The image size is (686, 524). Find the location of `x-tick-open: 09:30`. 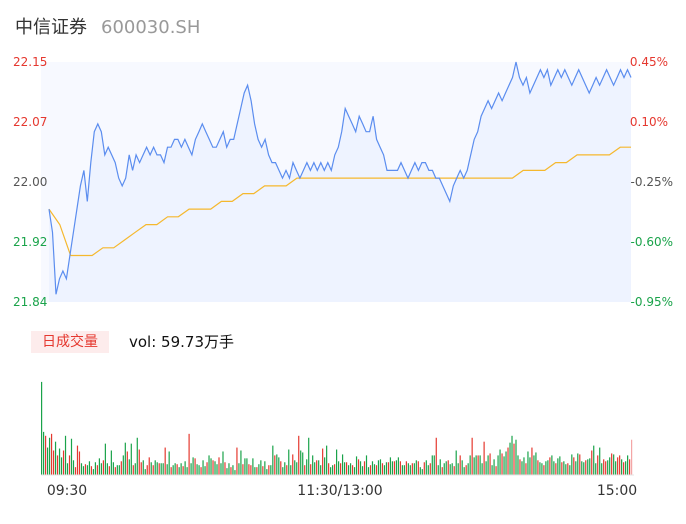

x-tick-open: 09:30 is located at coordinates (67, 491).